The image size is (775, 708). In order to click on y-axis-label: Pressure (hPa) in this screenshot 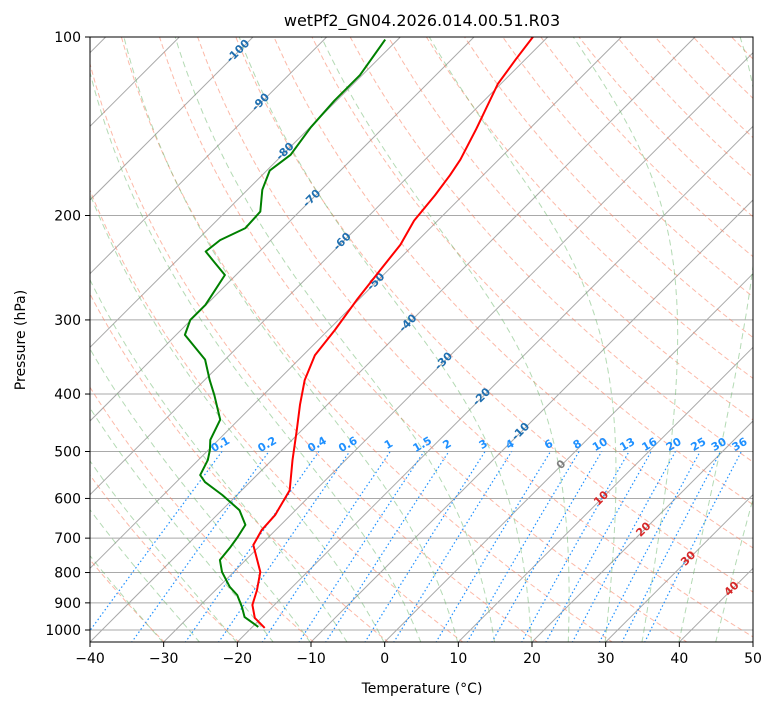, I will do `click(21, 340)`.